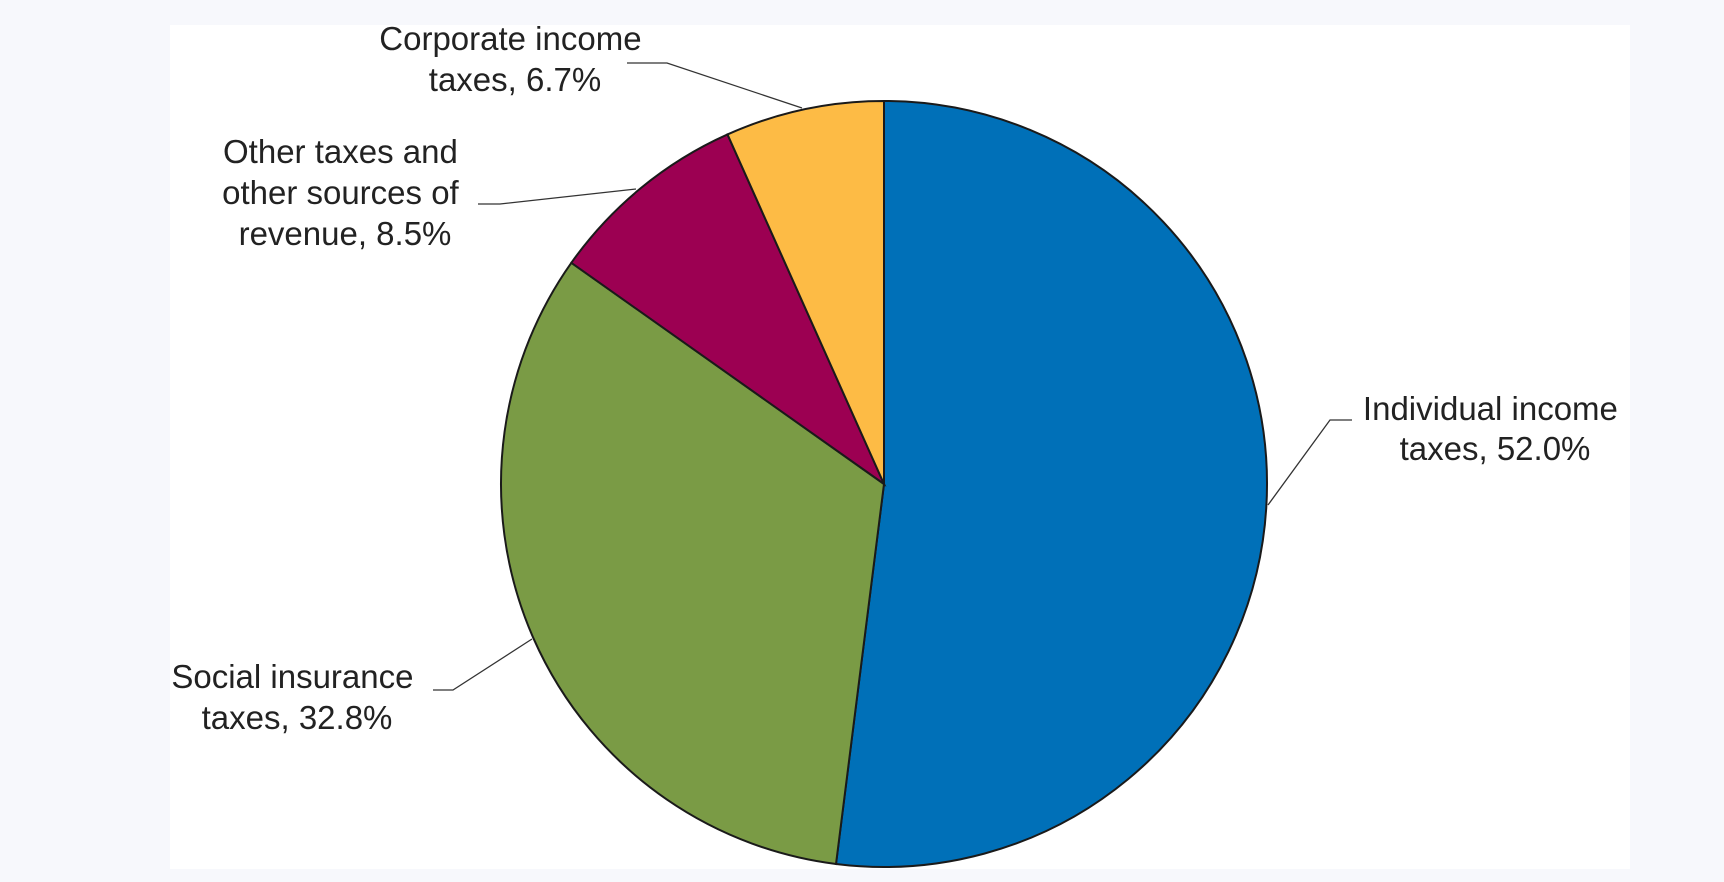 The height and width of the screenshot is (882, 1724). I want to click on label-social-line2: taxes, 32.8%, so click(297, 717).